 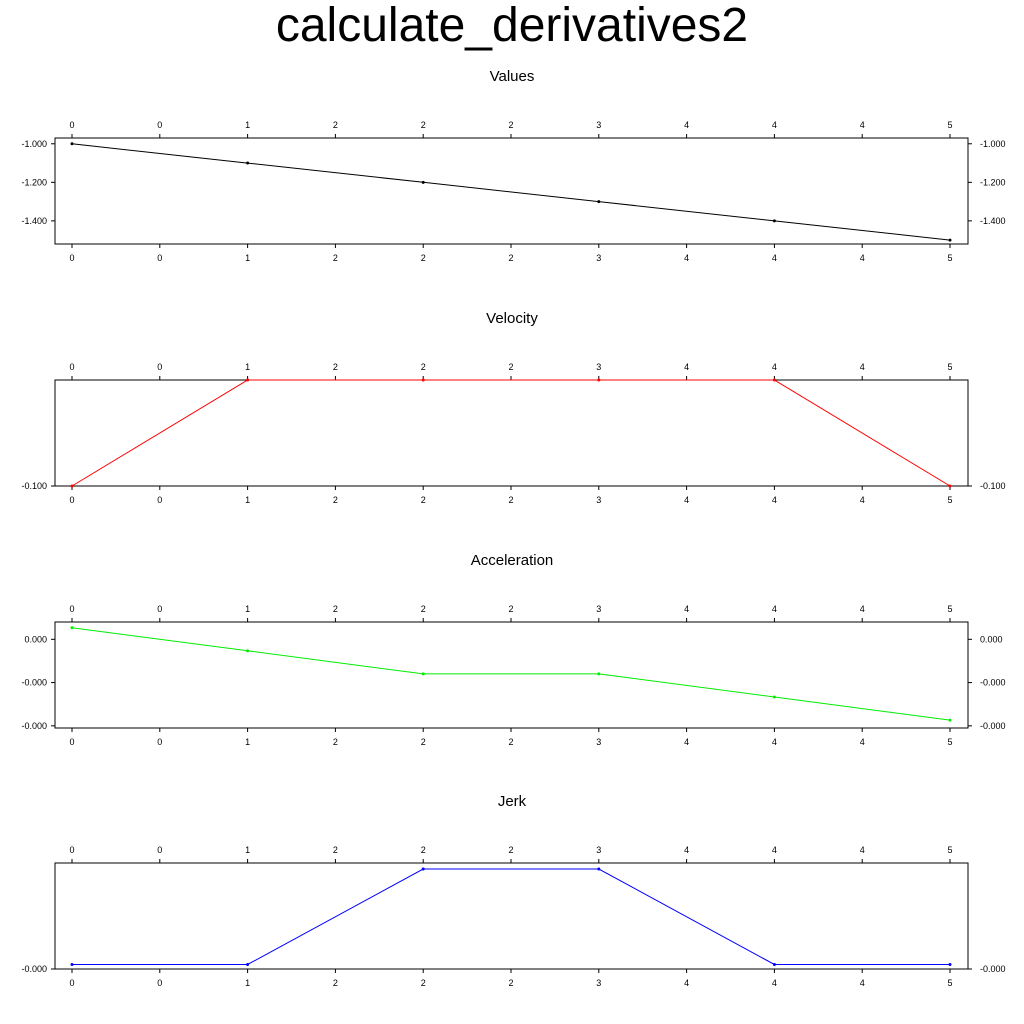 What do you see at coordinates (34, 144) in the screenshot?
I see `y-tick-label: -1.000` at bounding box center [34, 144].